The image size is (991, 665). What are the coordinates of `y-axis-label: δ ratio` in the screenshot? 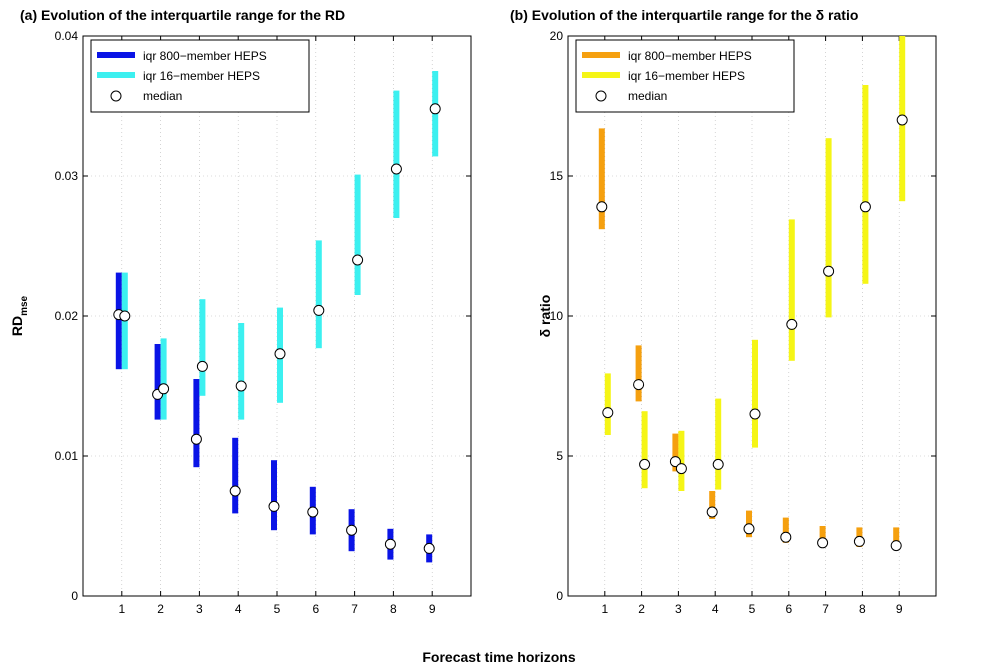 It's located at (545, 316).